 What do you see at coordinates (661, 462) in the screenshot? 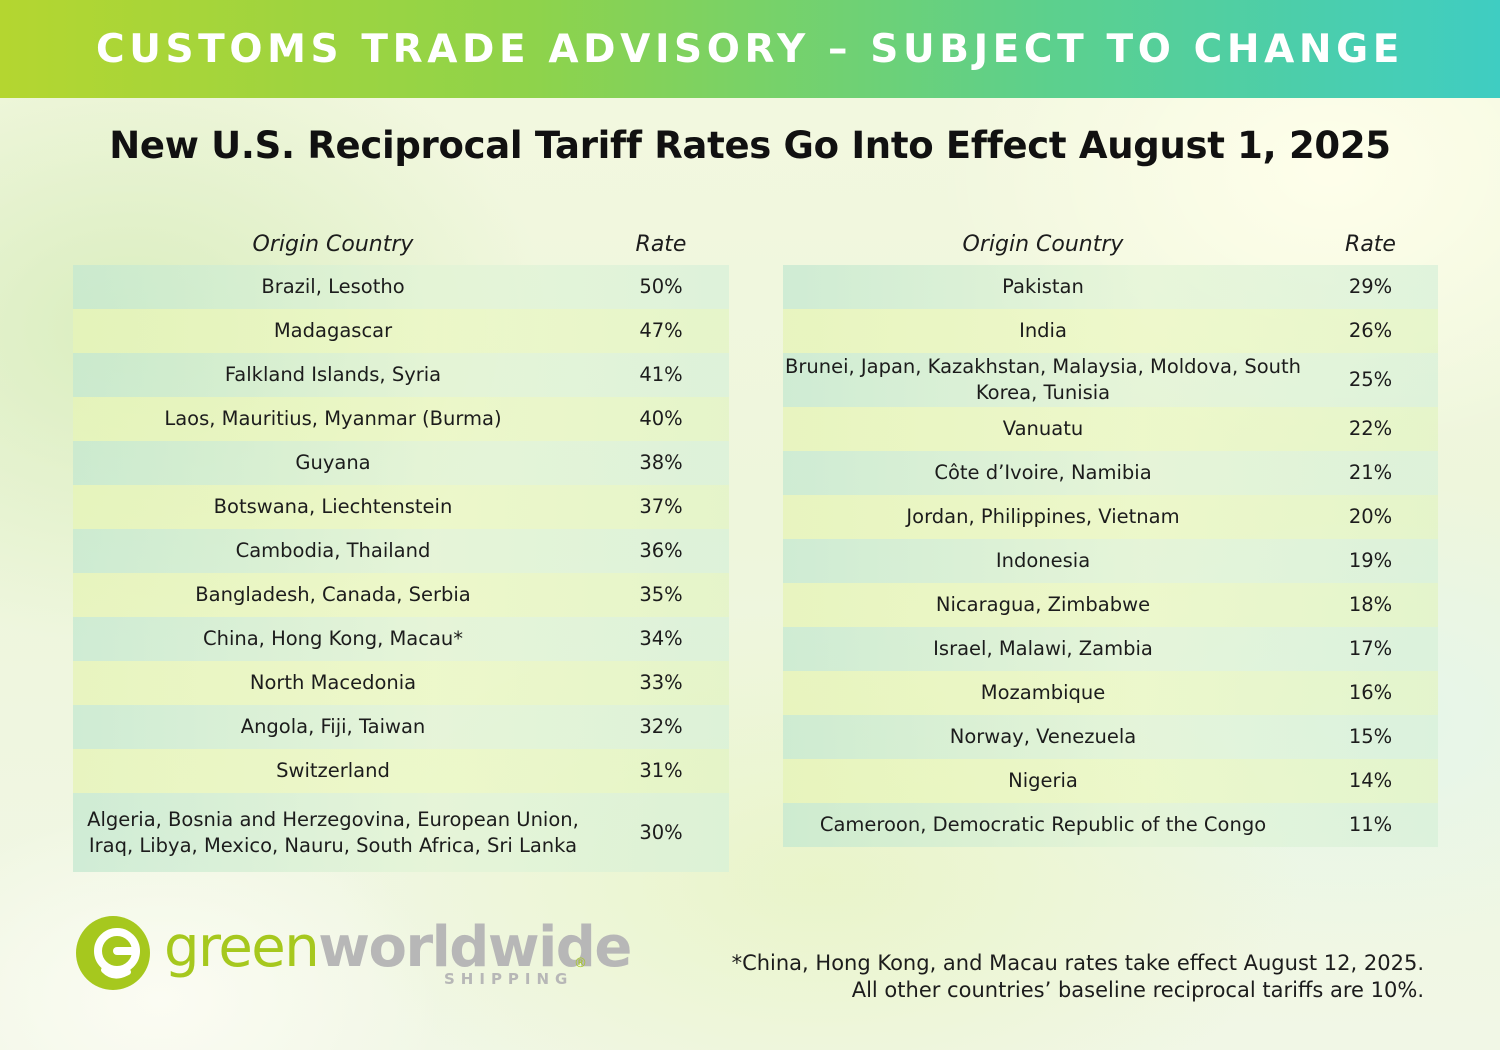
I see `rate-cell: 38%` at bounding box center [661, 462].